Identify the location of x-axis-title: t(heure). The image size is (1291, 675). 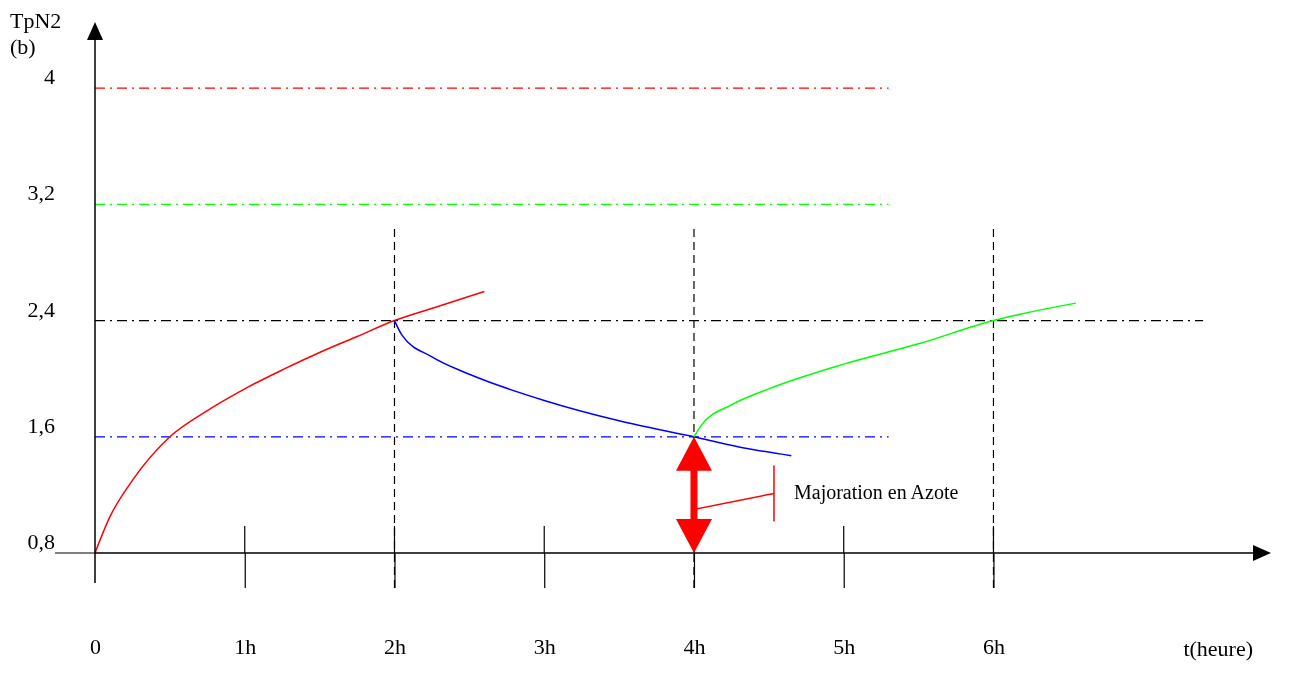
(1218, 648).